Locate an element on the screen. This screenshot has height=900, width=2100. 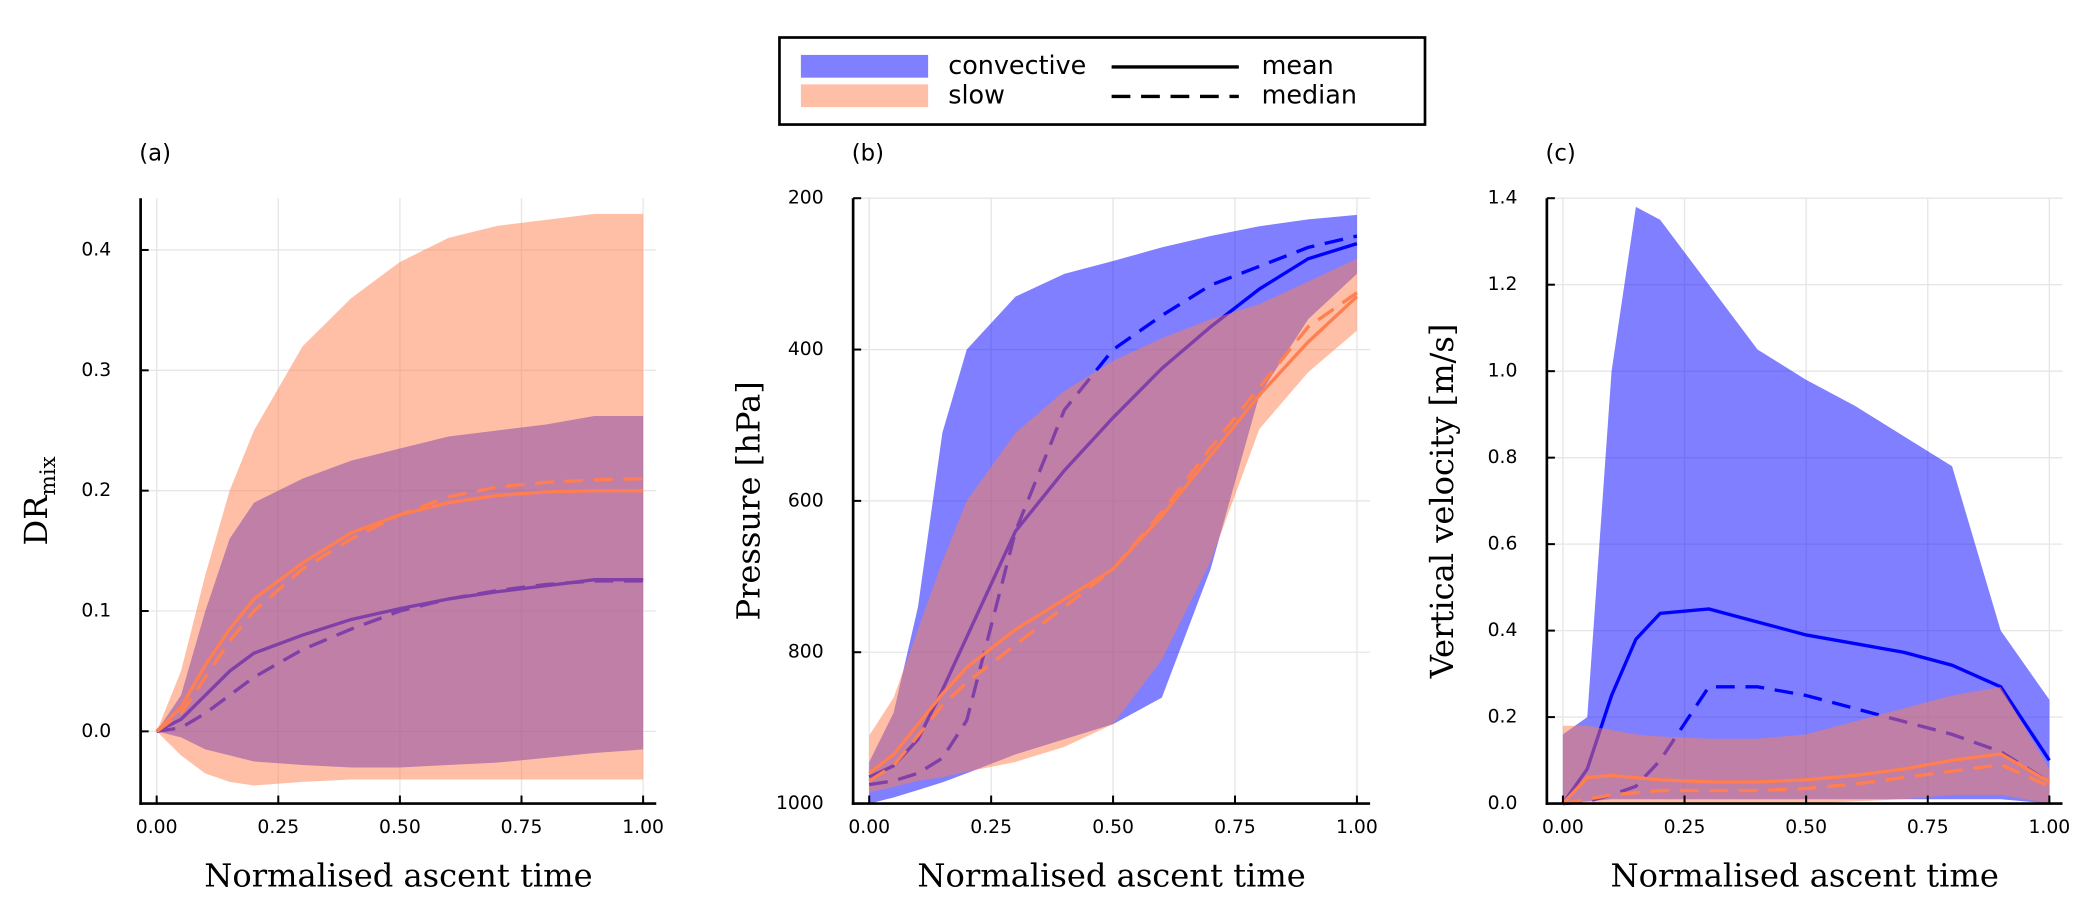
panel-label: (a) is located at coordinates (155, 154).